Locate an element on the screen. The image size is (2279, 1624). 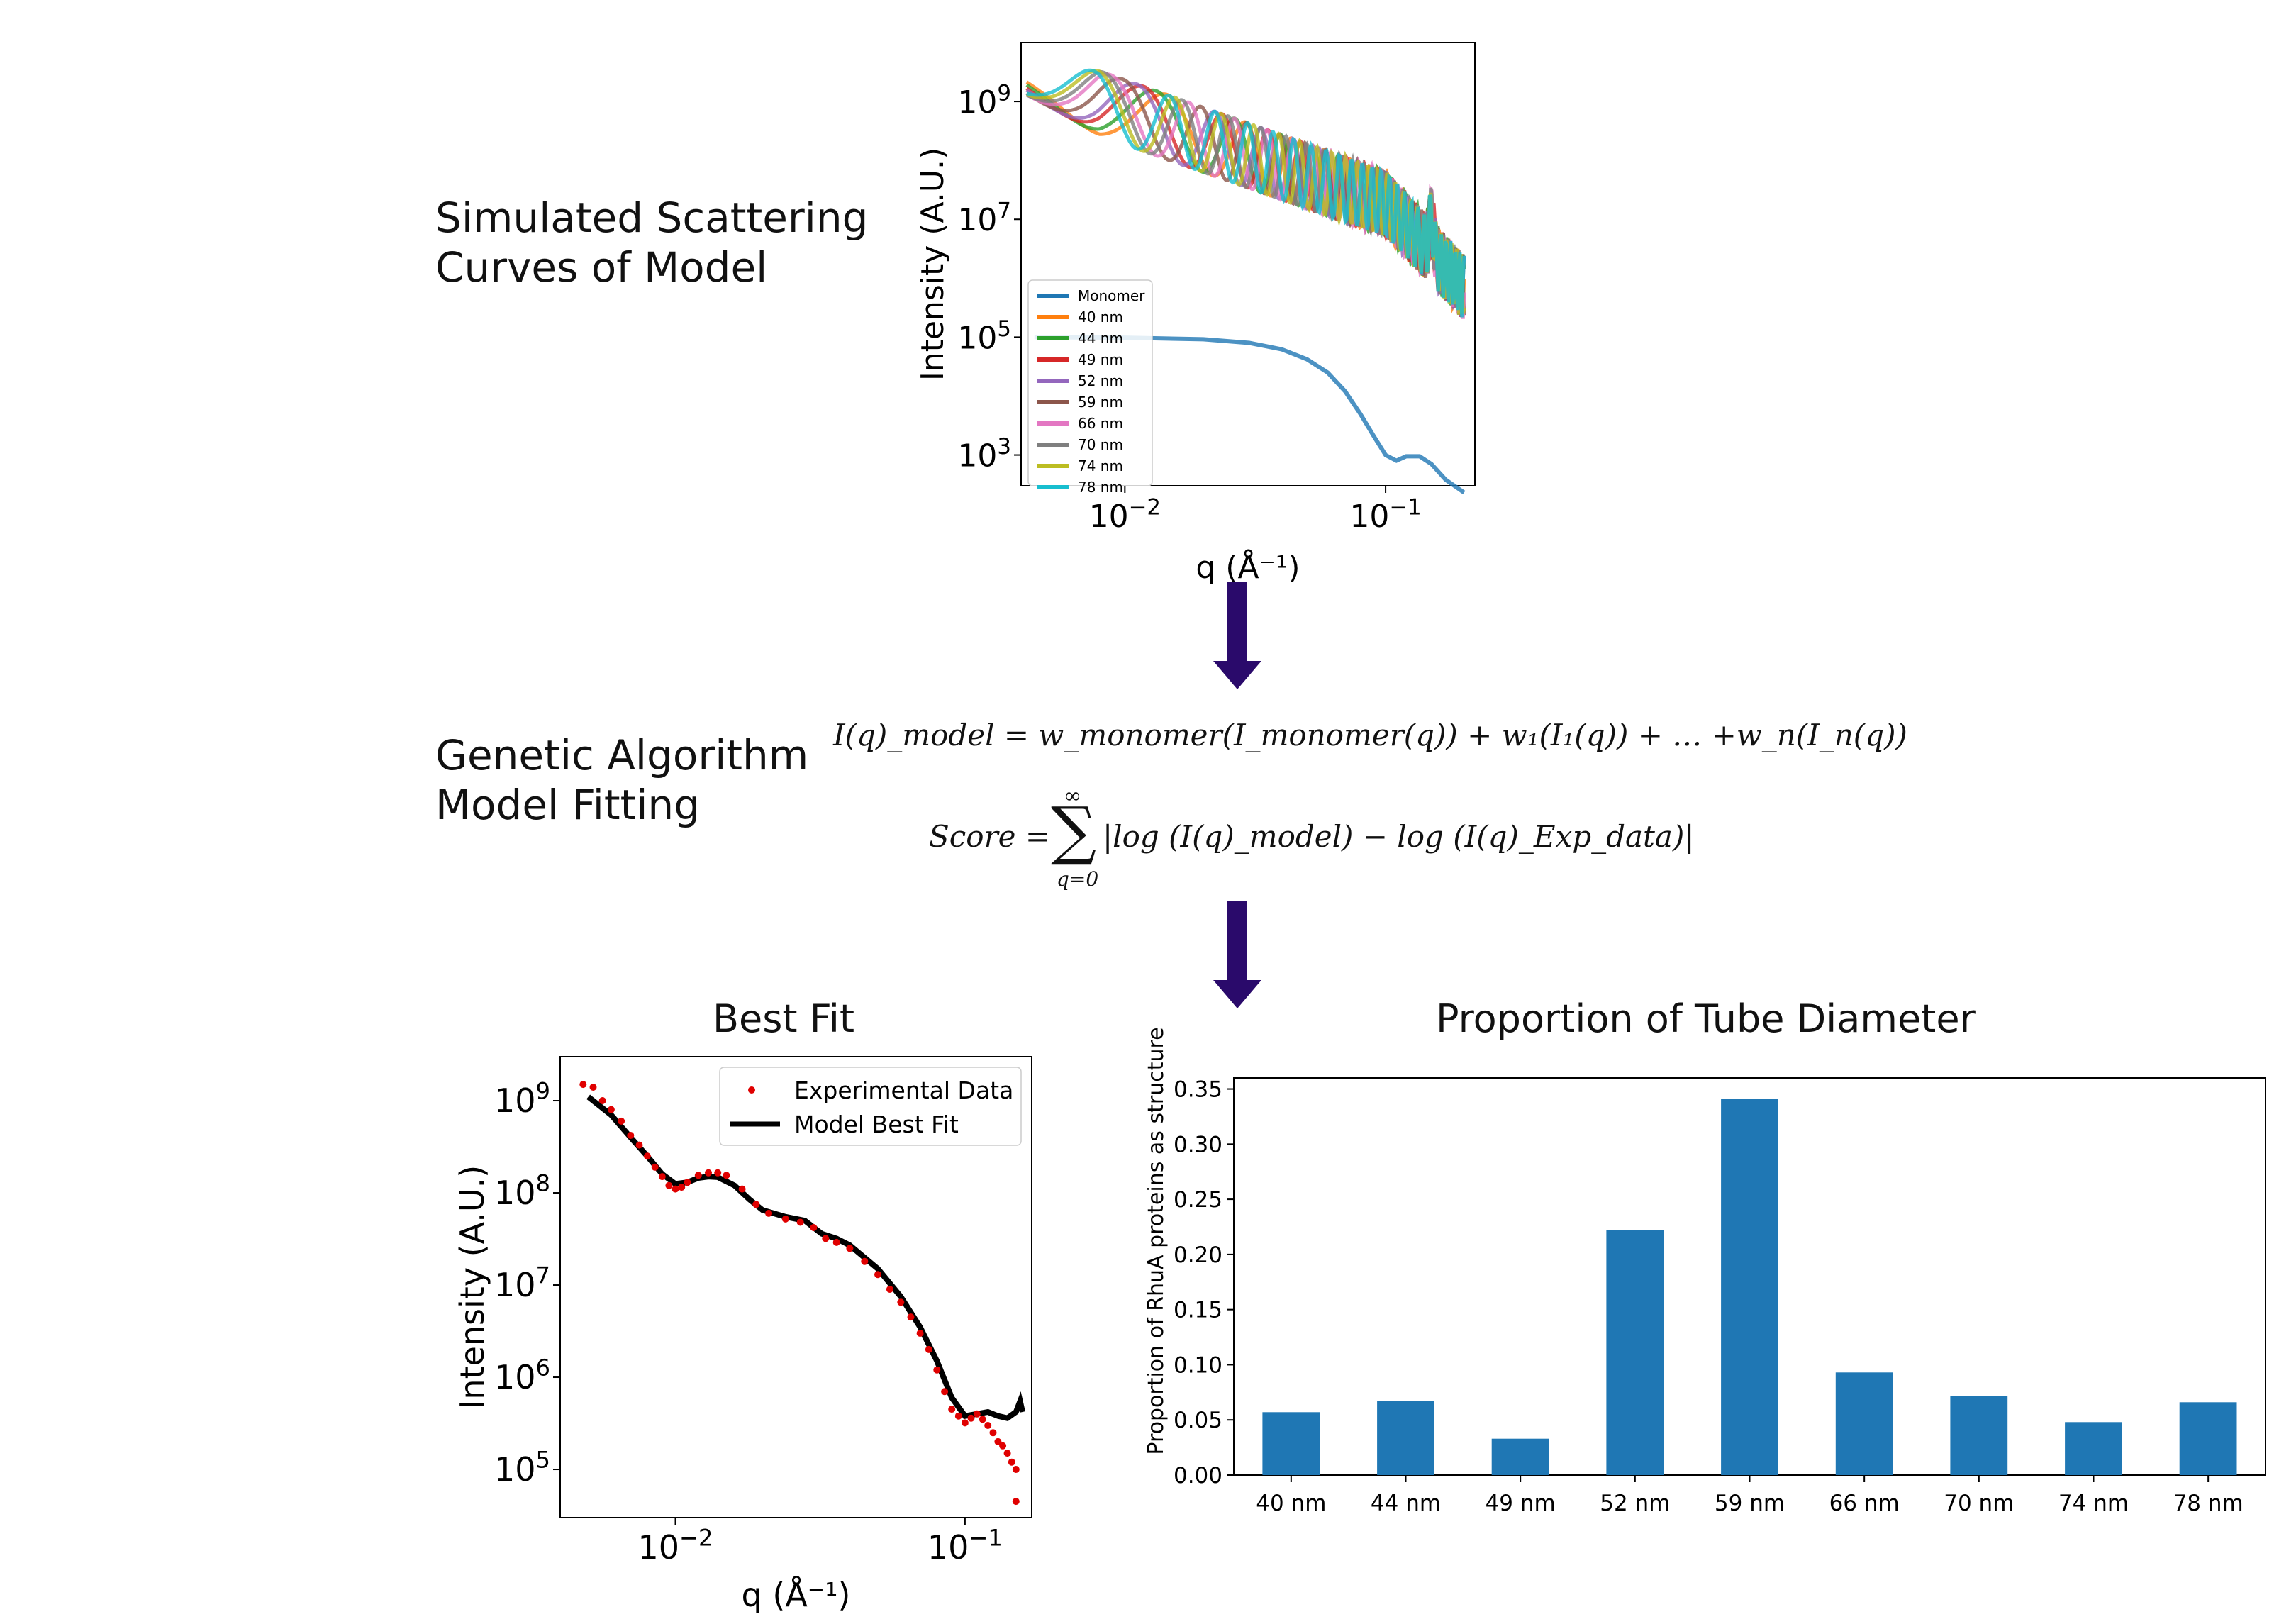
sum-top: ∞ is located at coordinates (1072, 796).